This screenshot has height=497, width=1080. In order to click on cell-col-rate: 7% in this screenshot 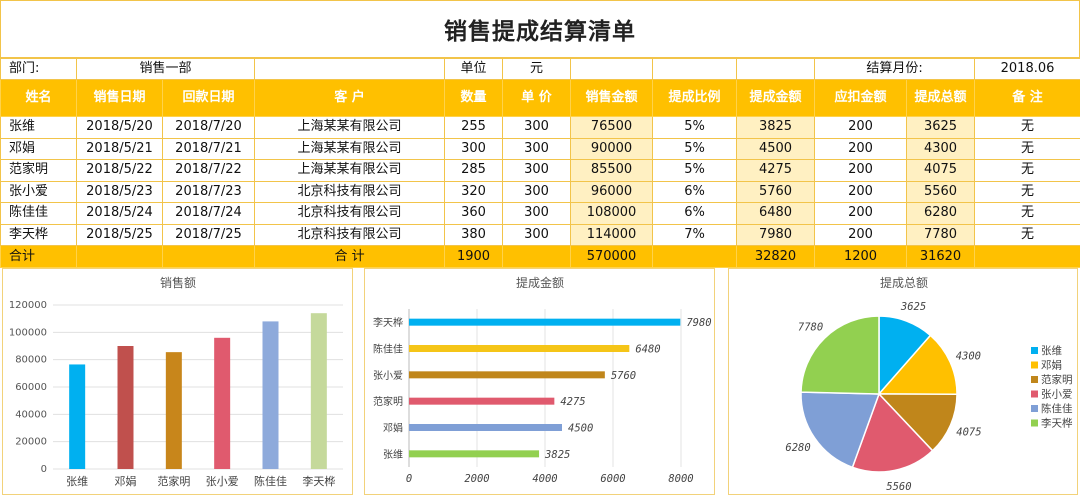, I will do `click(695, 234)`.